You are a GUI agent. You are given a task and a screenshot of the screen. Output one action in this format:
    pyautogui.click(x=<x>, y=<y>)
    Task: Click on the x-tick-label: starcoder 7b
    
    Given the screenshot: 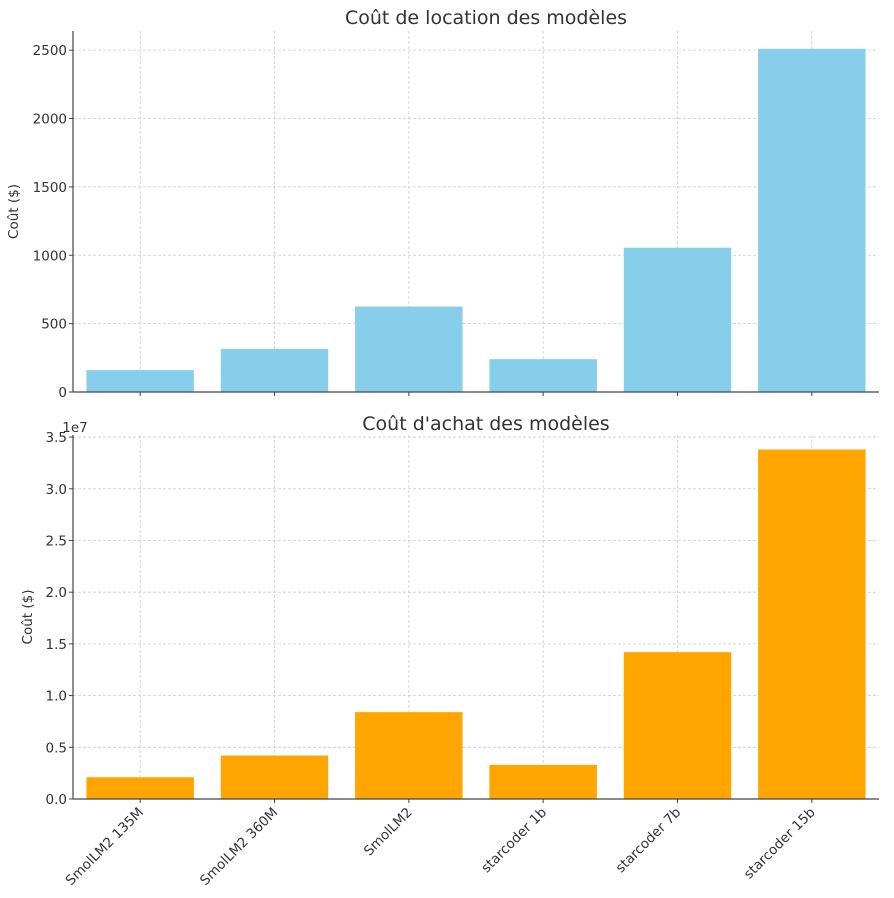 What is the action you would take?
    pyautogui.click(x=649, y=841)
    